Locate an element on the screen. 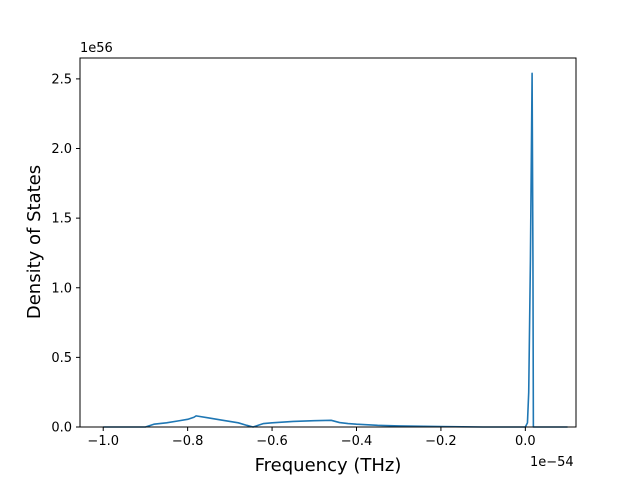 The width and height of the screenshot is (640, 480). y-tick-label: 0.0 is located at coordinates (61, 428).